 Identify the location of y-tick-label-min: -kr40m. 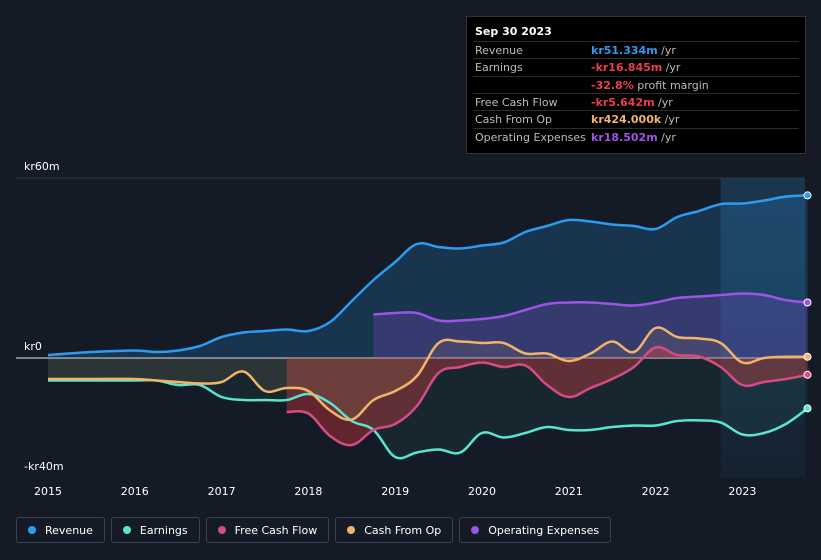
(44, 466).